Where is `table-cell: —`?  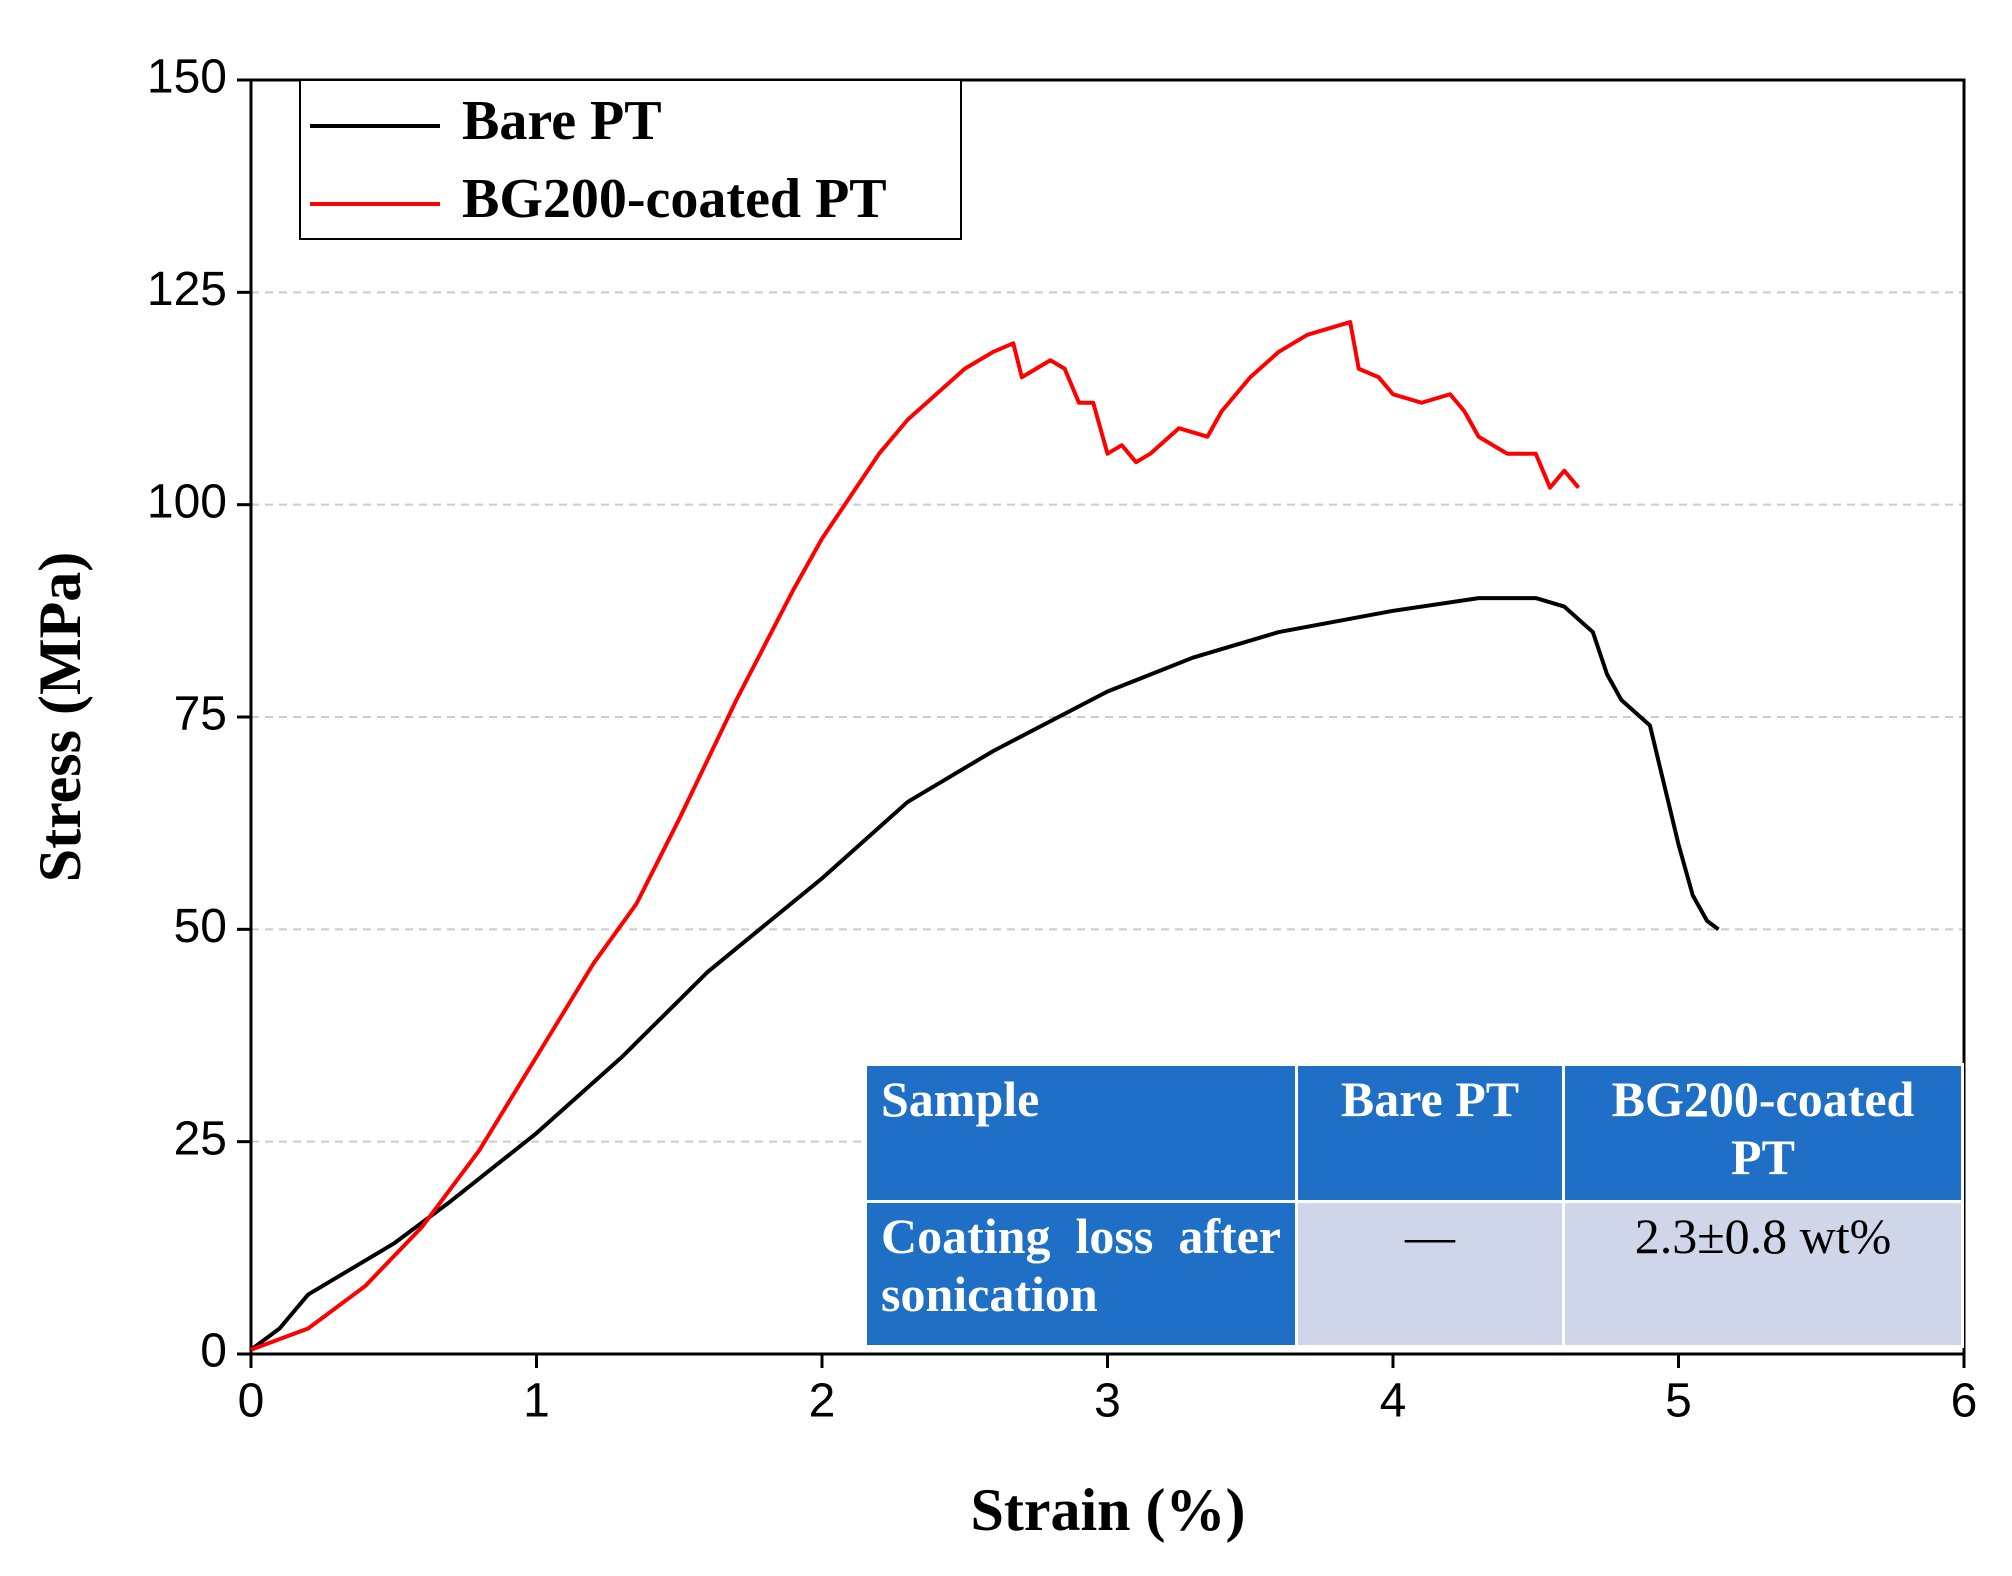
table-cell: — is located at coordinates (1430, 1274).